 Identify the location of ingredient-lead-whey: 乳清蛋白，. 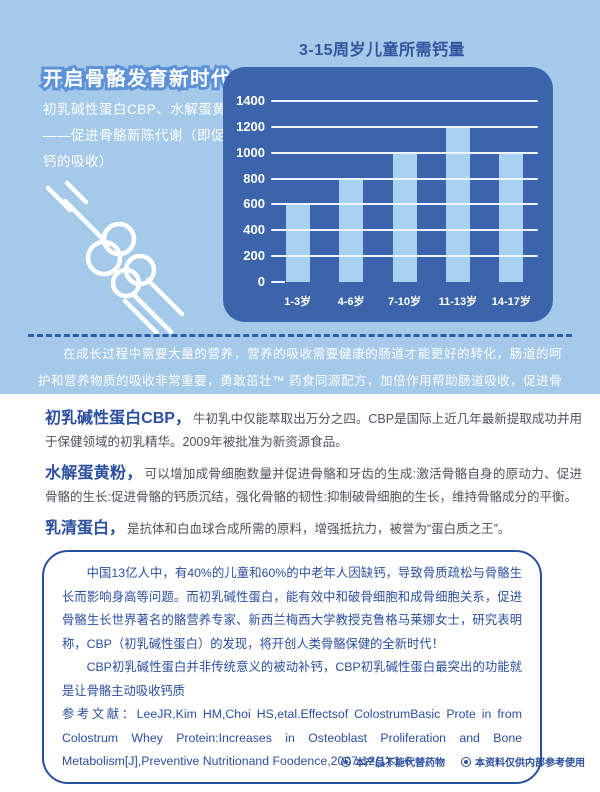
(85, 528).